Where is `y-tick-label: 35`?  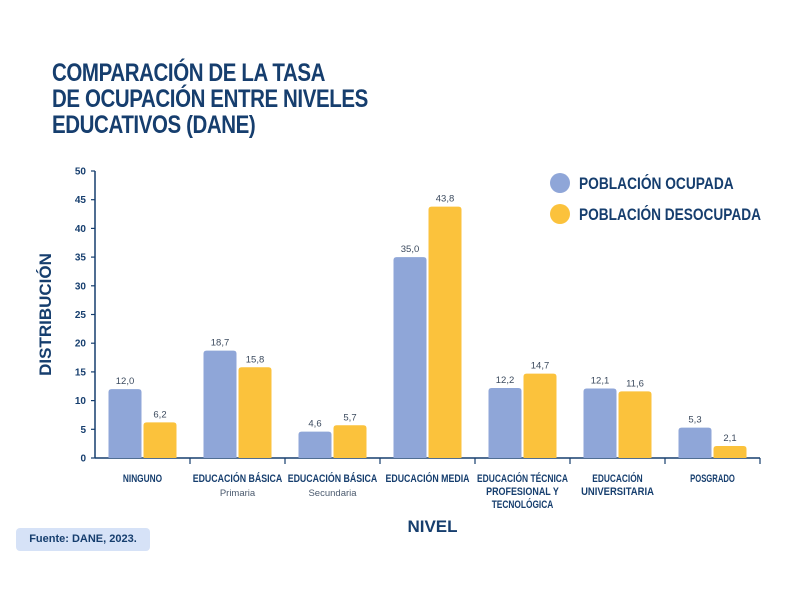
y-tick-label: 35 is located at coordinates (81, 258).